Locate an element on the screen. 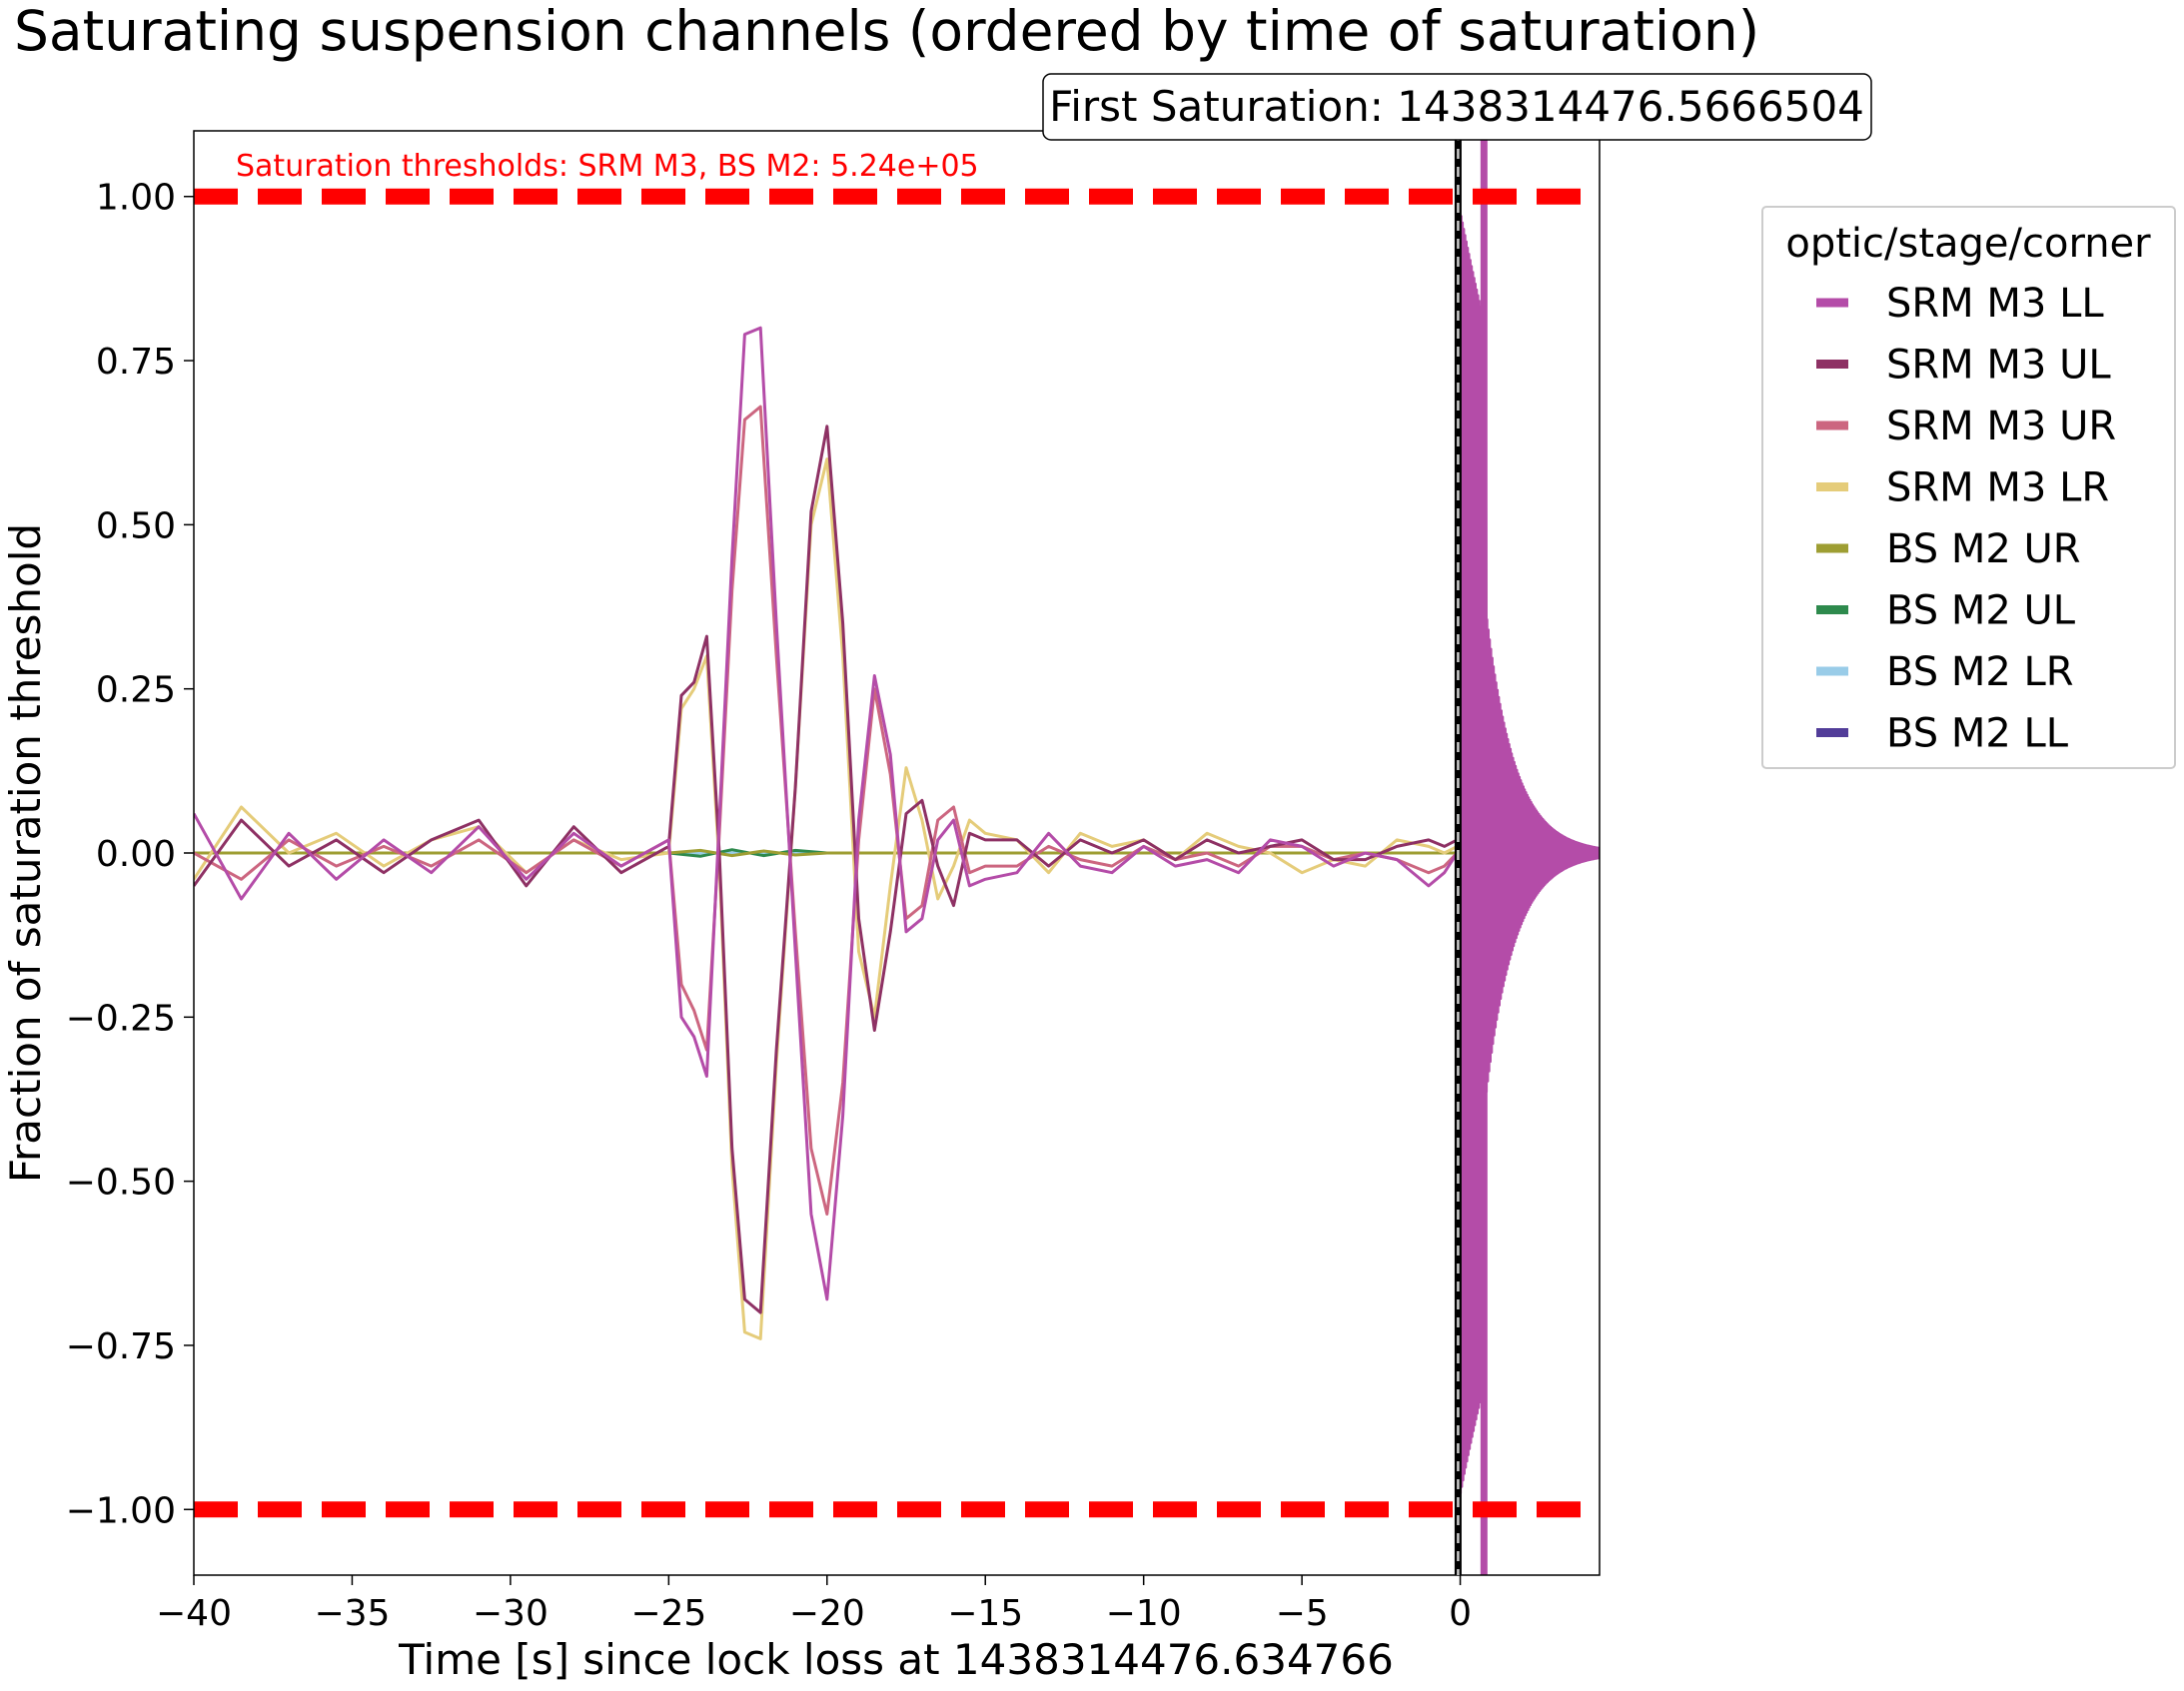  legend-label-srm-m3-ll: SRM M3 LL is located at coordinates (1995, 304).